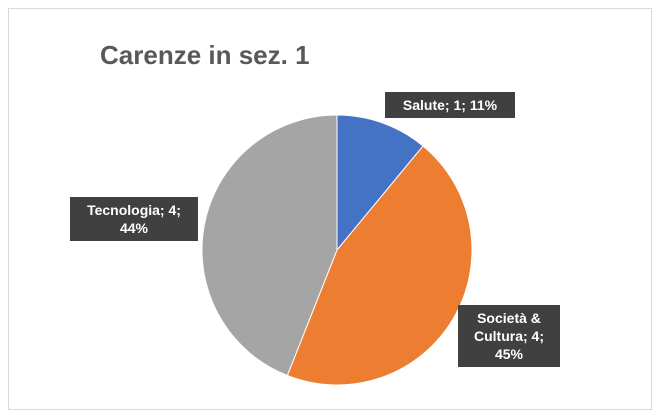 The image size is (662, 420). I want to click on chart-title: Carenze in sez. 1, so click(205, 55).